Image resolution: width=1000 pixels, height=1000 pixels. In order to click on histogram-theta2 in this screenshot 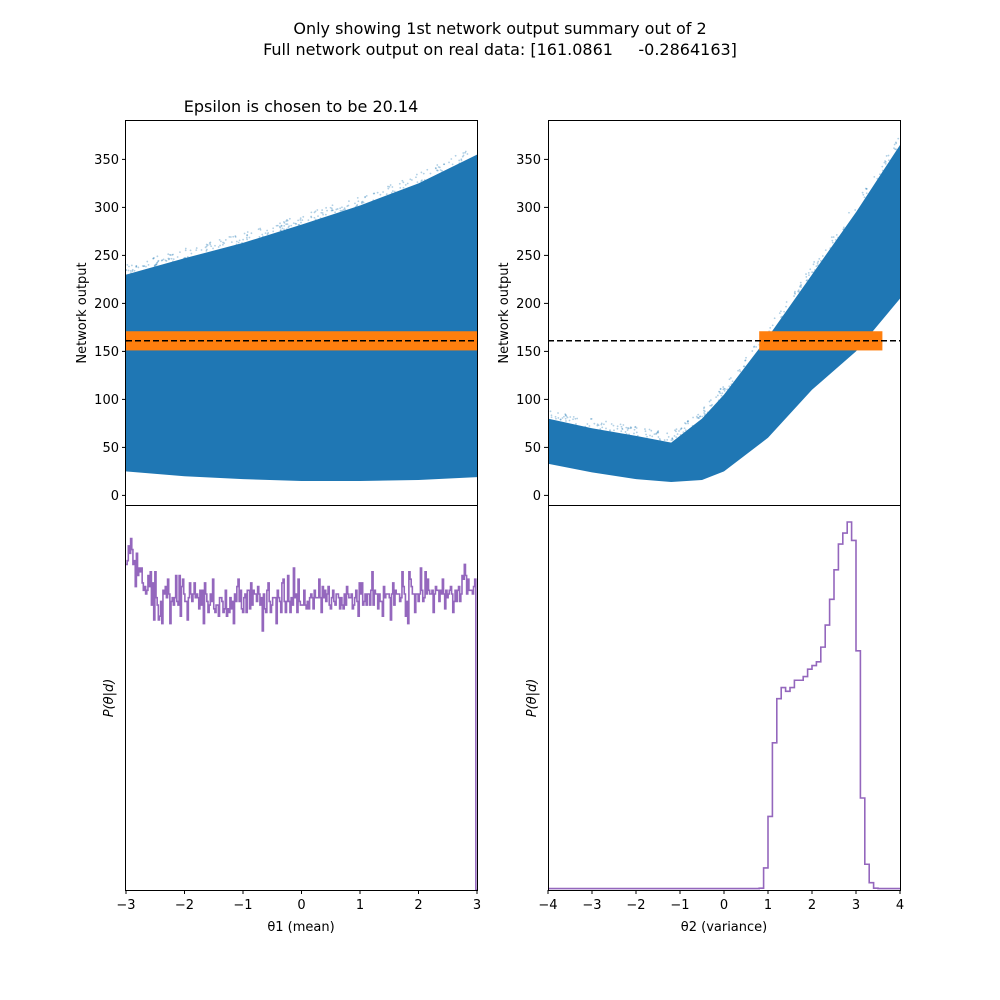, I will do `click(724, 705)`.